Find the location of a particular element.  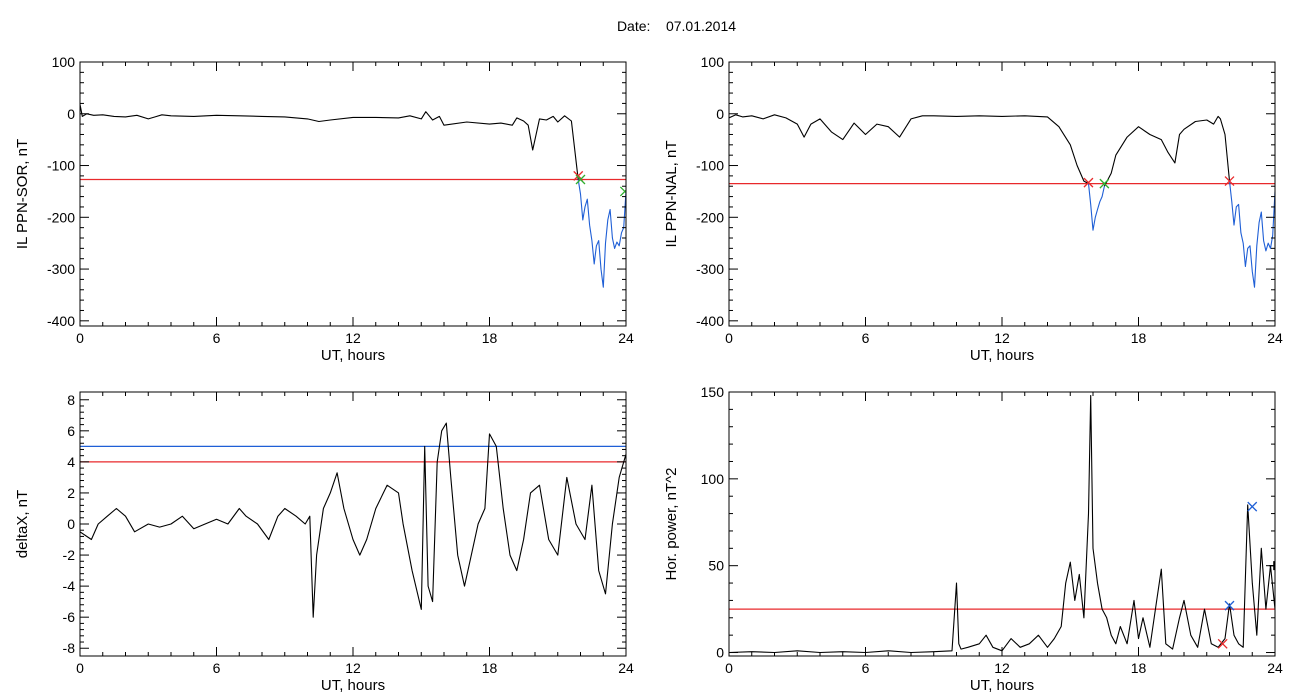

date-value: 07.01.2014 is located at coordinates (701, 26).